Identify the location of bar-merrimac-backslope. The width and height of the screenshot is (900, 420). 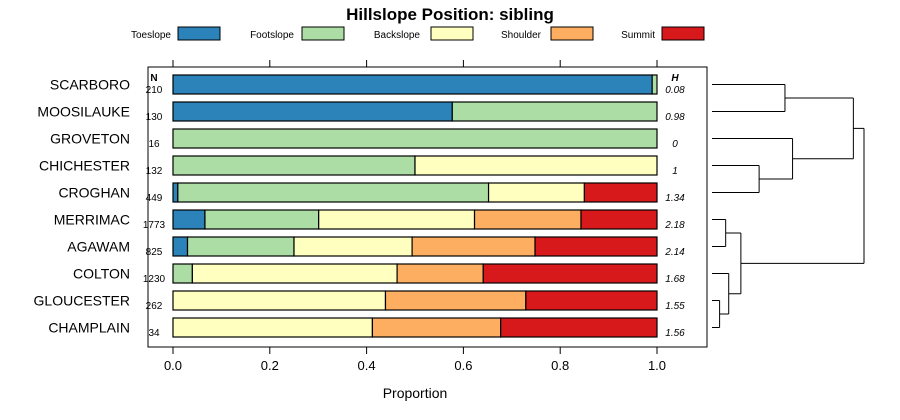
(397, 219).